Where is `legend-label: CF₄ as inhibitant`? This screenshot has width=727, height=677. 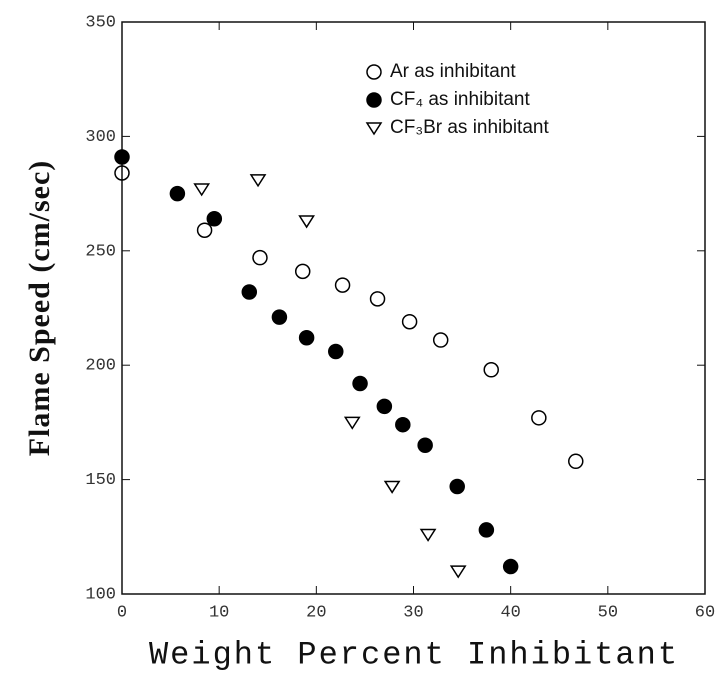 legend-label: CF₄ as inhibitant is located at coordinates (460, 99).